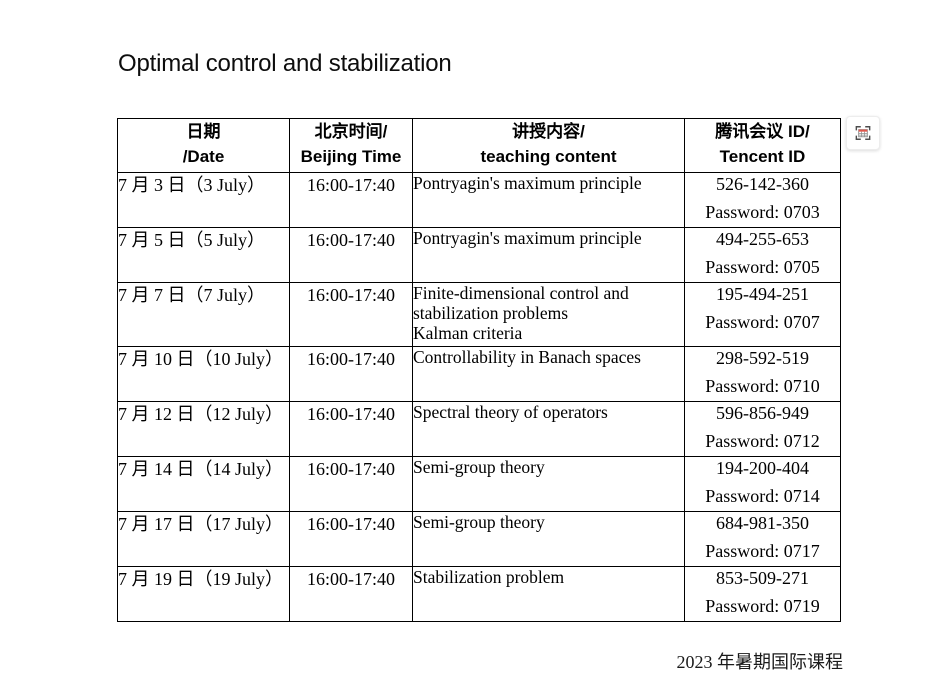 The height and width of the screenshot is (692, 934). Describe the element at coordinates (762, 484) in the screenshot. I see `meeting-id-cell: 194-200-404 Password: 0714` at that location.